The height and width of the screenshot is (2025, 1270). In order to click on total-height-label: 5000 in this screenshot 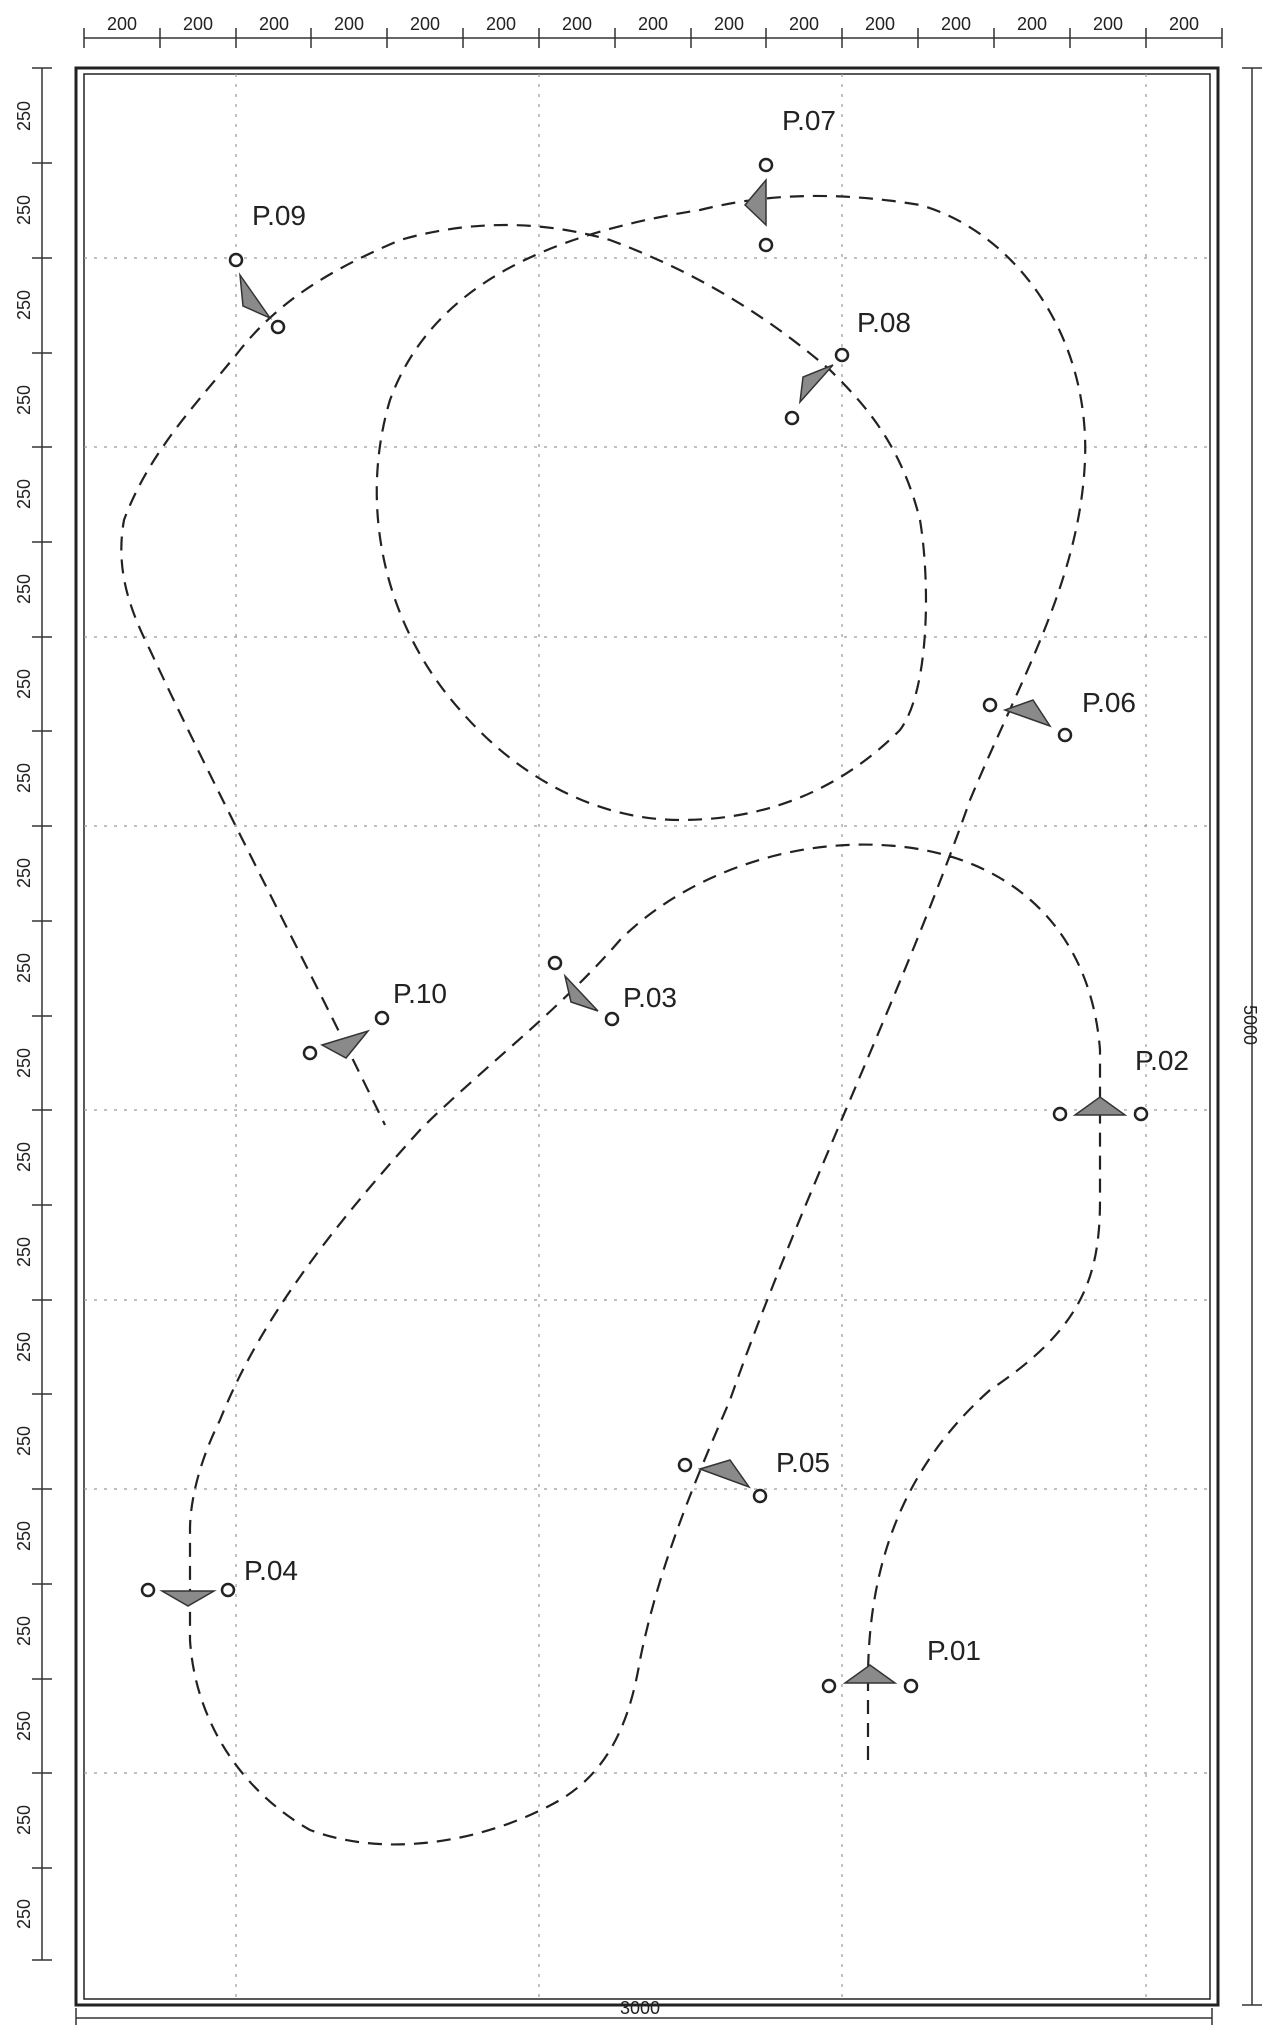, I will do `click(1250, 1025)`.